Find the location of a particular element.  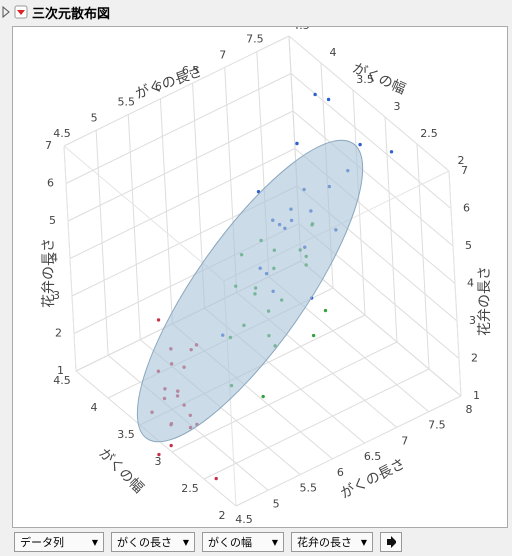

header-icons is located at coordinates (16, 12).